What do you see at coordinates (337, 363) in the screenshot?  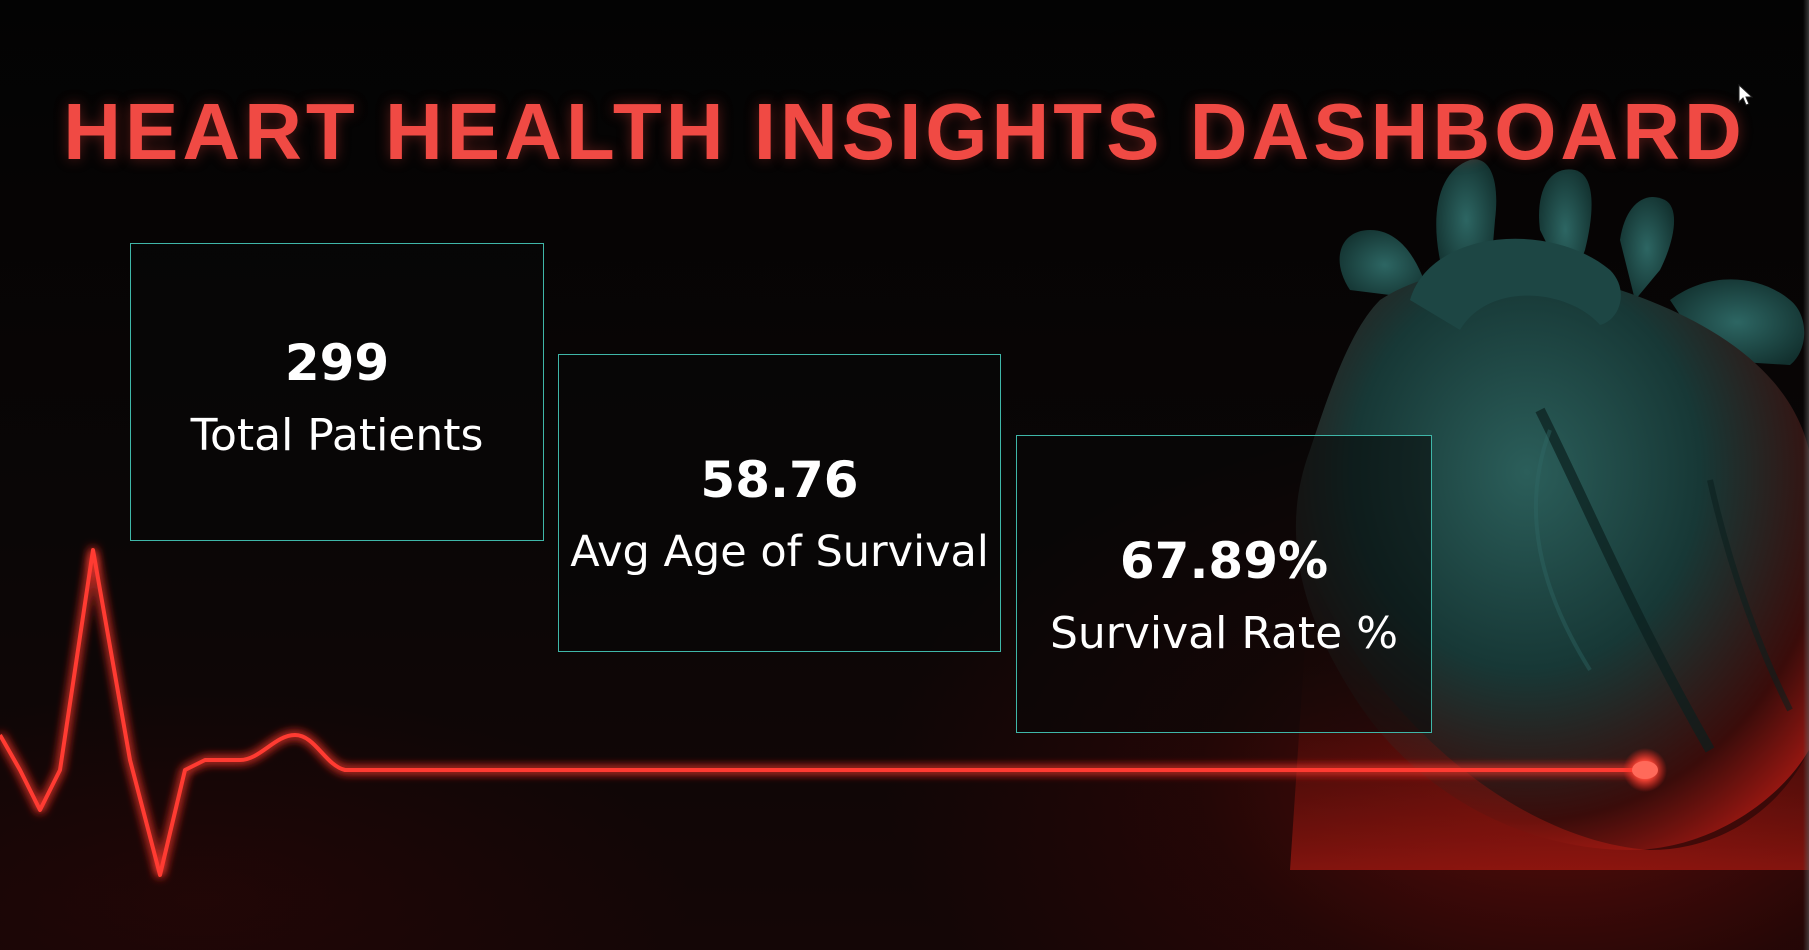 I see `total-patients-value: 299` at bounding box center [337, 363].